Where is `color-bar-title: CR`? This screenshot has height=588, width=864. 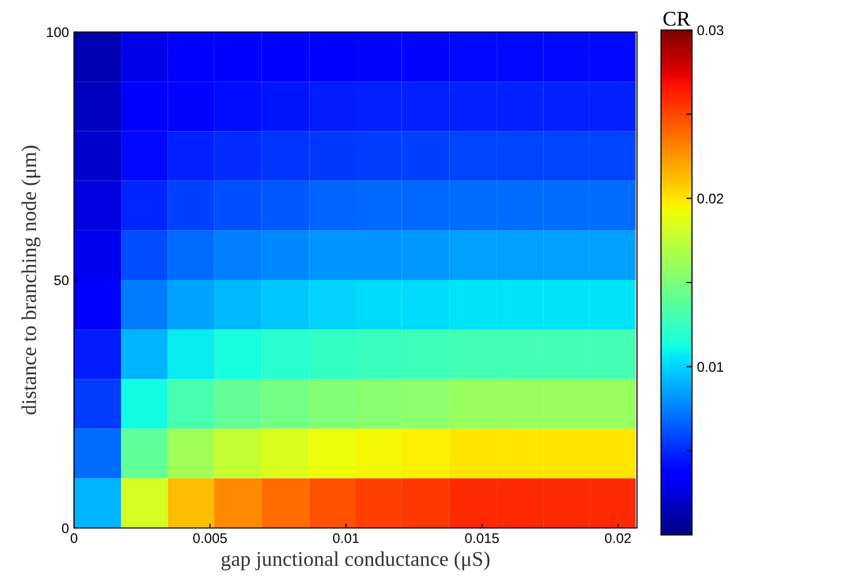 color-bar-title: CR is located at coordinates (676, 19).